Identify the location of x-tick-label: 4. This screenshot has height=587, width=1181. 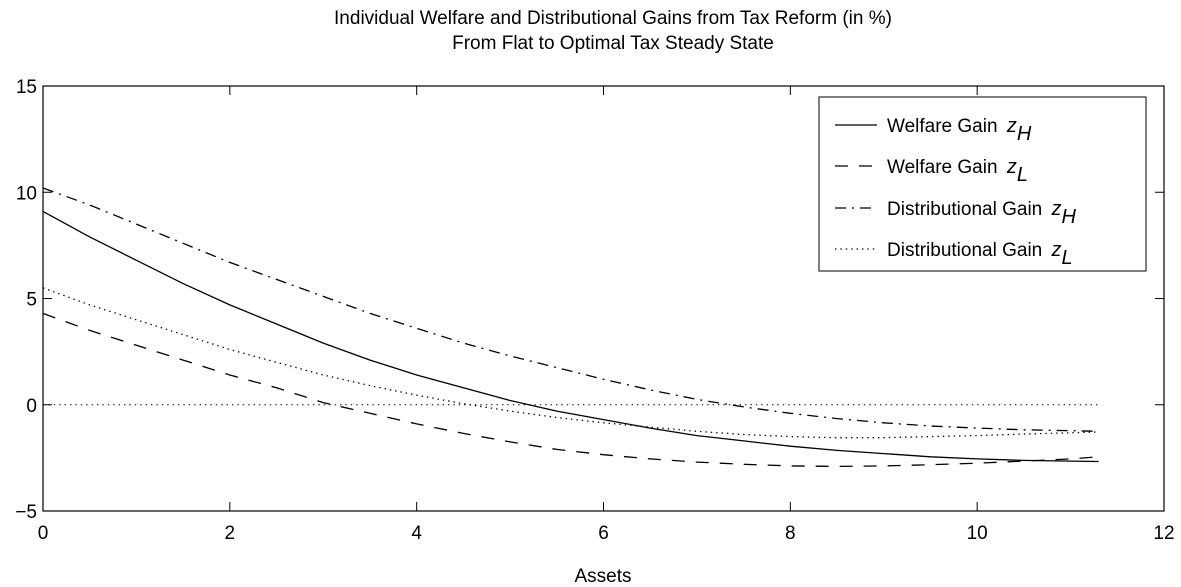
(416, 533).